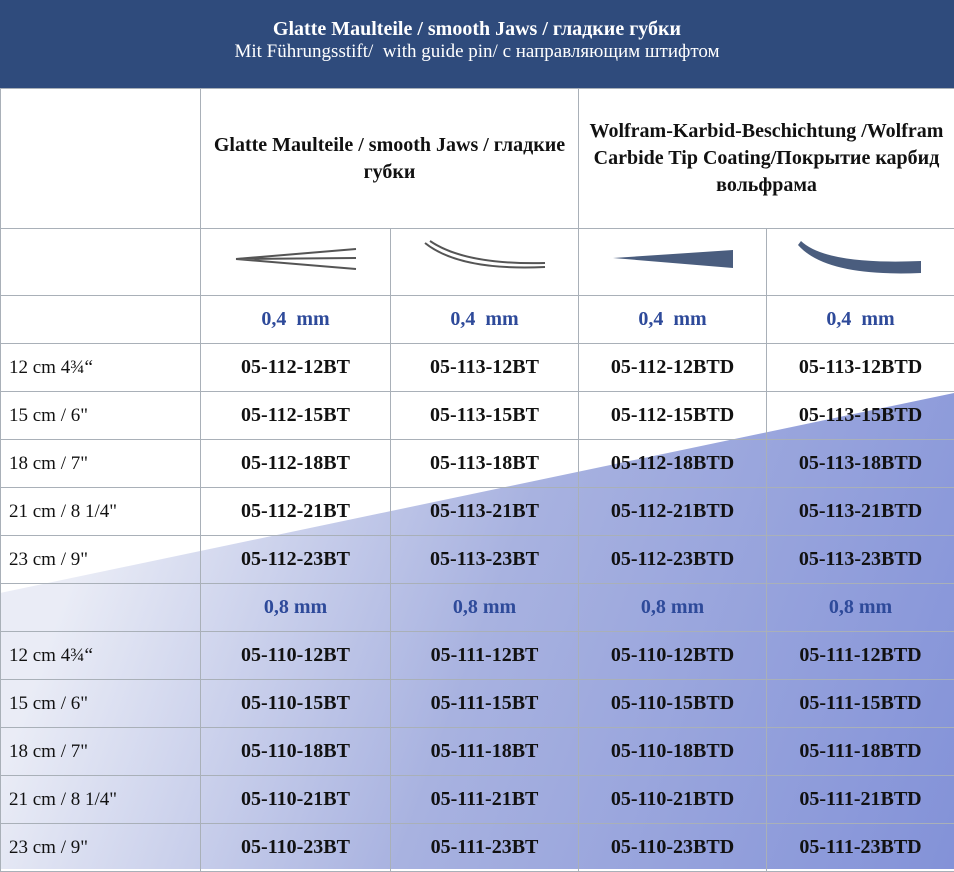 The height and width of the screenshot is (872, 954). What do you see at coordinates (485, 752) in the screenshot?
I see `article-number: 05-111-18BT` at bounding box center [485, 752].